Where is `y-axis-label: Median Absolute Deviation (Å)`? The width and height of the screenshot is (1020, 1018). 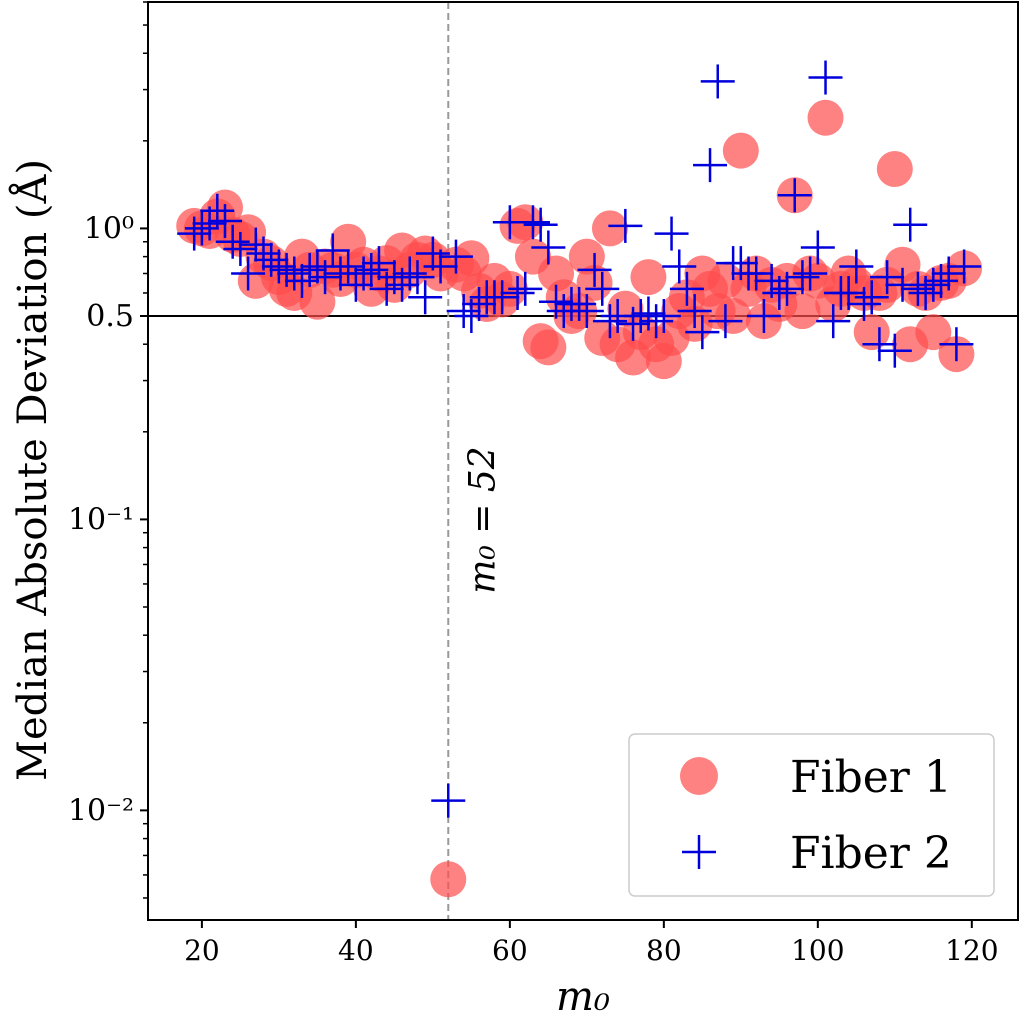
y-axis-label: Median Absolute Deviation (Å) is located at coordinates (32, 470).